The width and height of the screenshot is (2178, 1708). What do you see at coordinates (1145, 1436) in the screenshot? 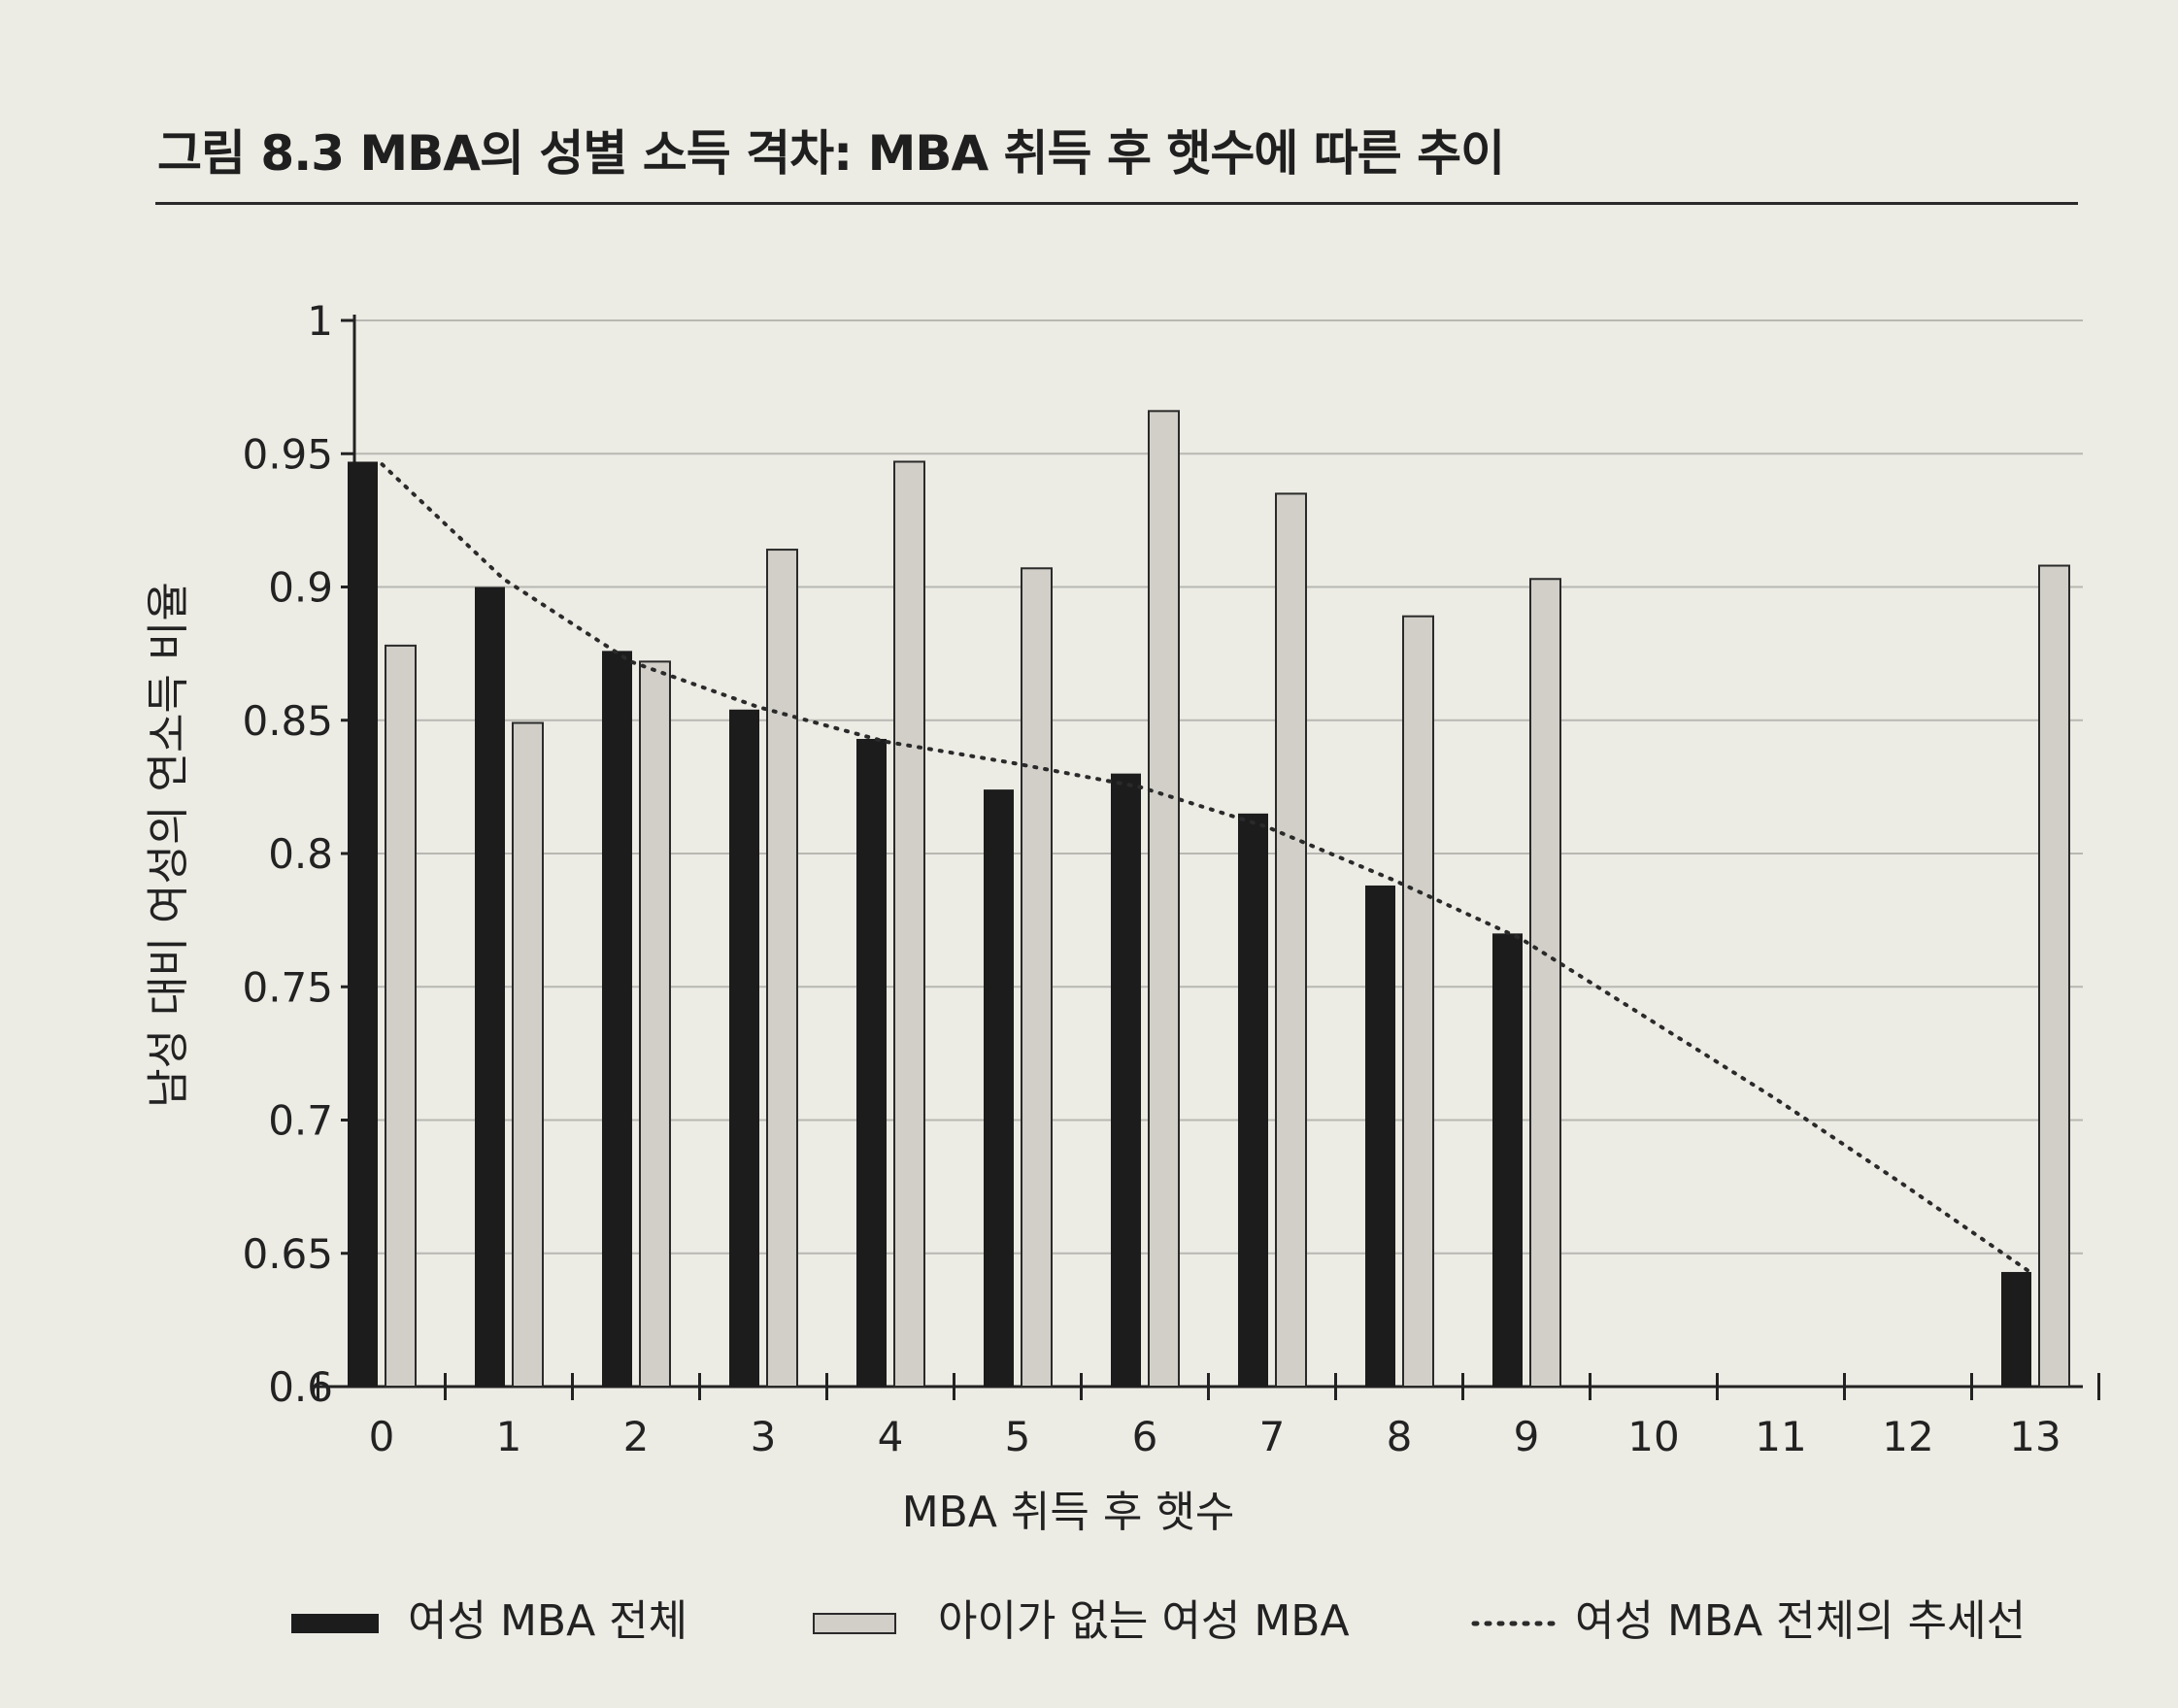
I see `x-tick-label: 6` at bounding box center [1145, 1436].